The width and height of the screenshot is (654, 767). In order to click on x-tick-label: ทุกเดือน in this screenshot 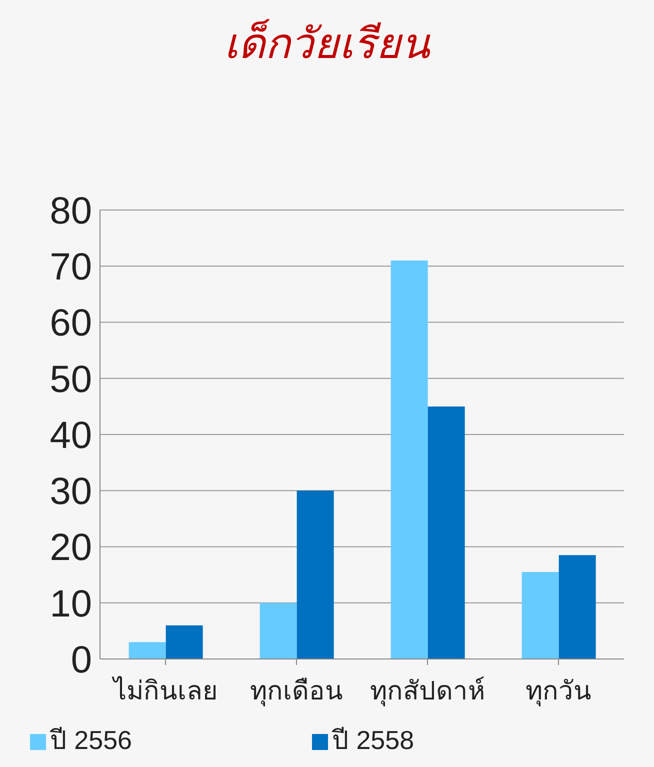, I will do `click(296, 690)`.